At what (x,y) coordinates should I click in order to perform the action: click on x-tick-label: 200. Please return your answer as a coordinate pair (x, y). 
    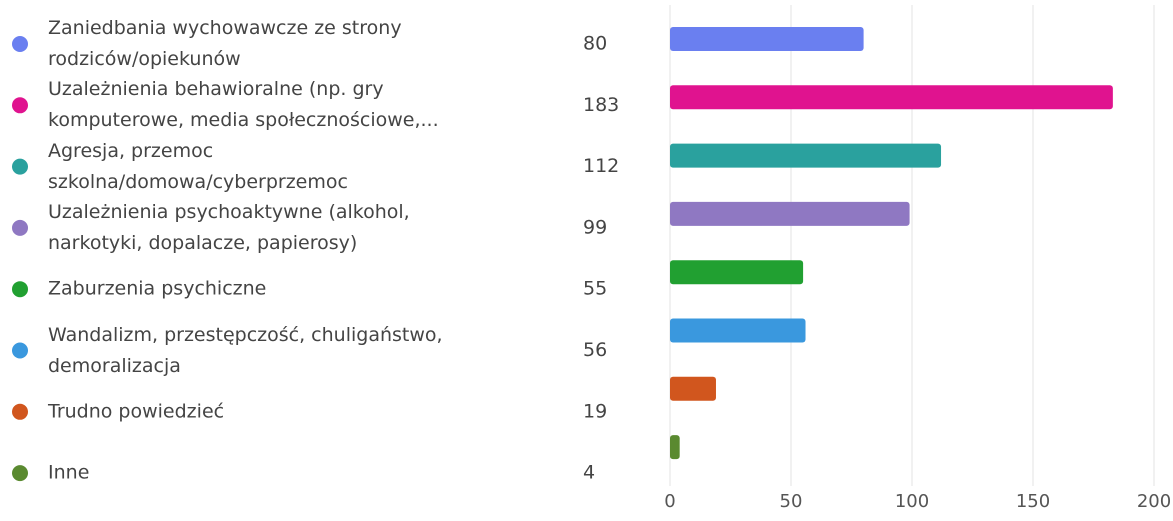
    Looking at the image, I should click on (1154, 501).